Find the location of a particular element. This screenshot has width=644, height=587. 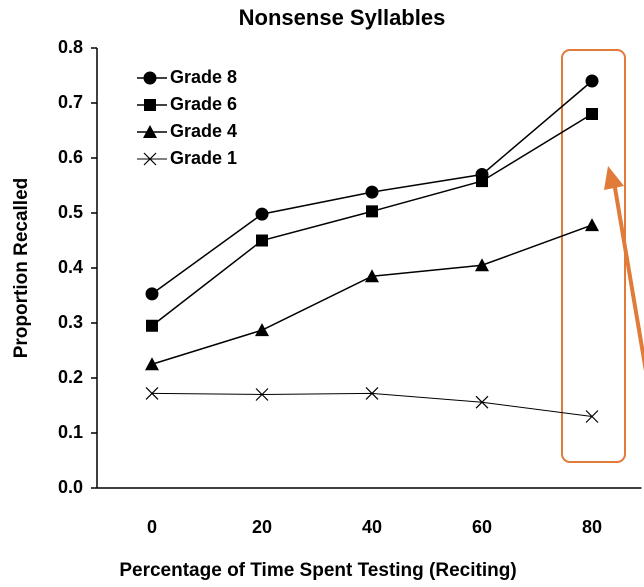

y-tick-label: 0.2 is located at coordinates (70, 377).